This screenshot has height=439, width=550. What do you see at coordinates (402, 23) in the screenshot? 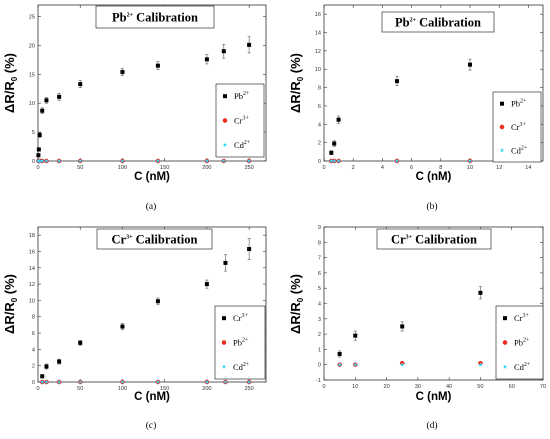
I see `chart-title-base: Pb` at bounding box center [402, 23].